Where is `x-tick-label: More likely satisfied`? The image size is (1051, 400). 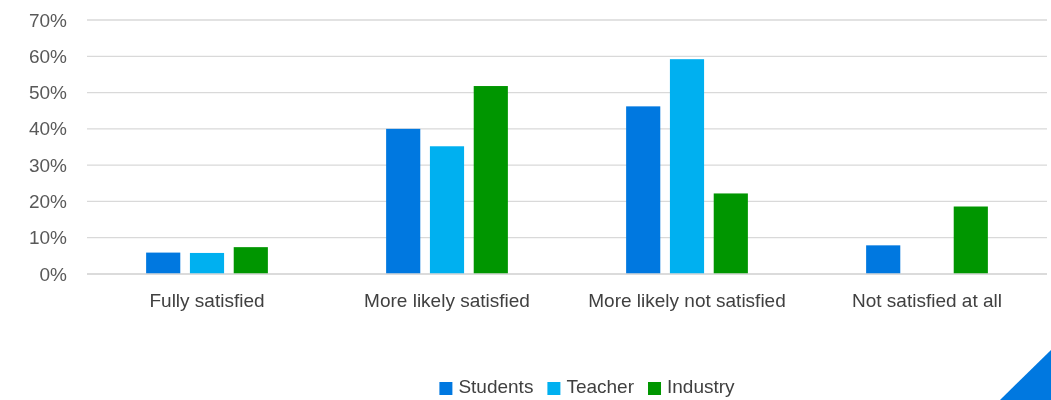 x-tick-label: More likely satisfied is located at coordinates (447, 301).